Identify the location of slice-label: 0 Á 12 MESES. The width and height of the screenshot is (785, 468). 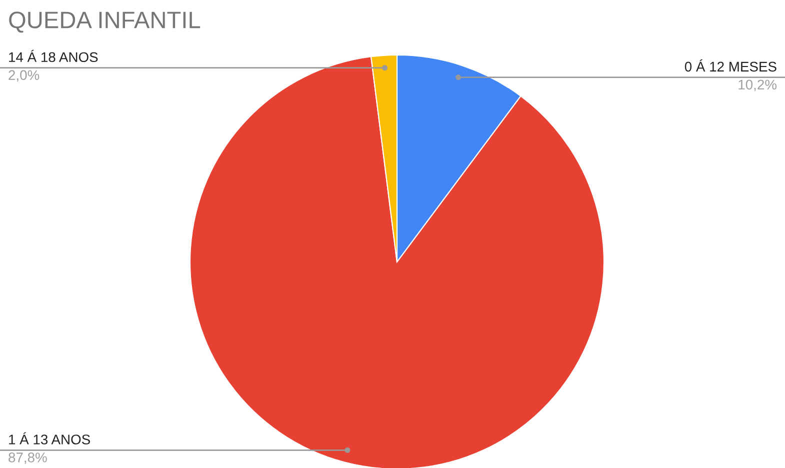
(730, 65).